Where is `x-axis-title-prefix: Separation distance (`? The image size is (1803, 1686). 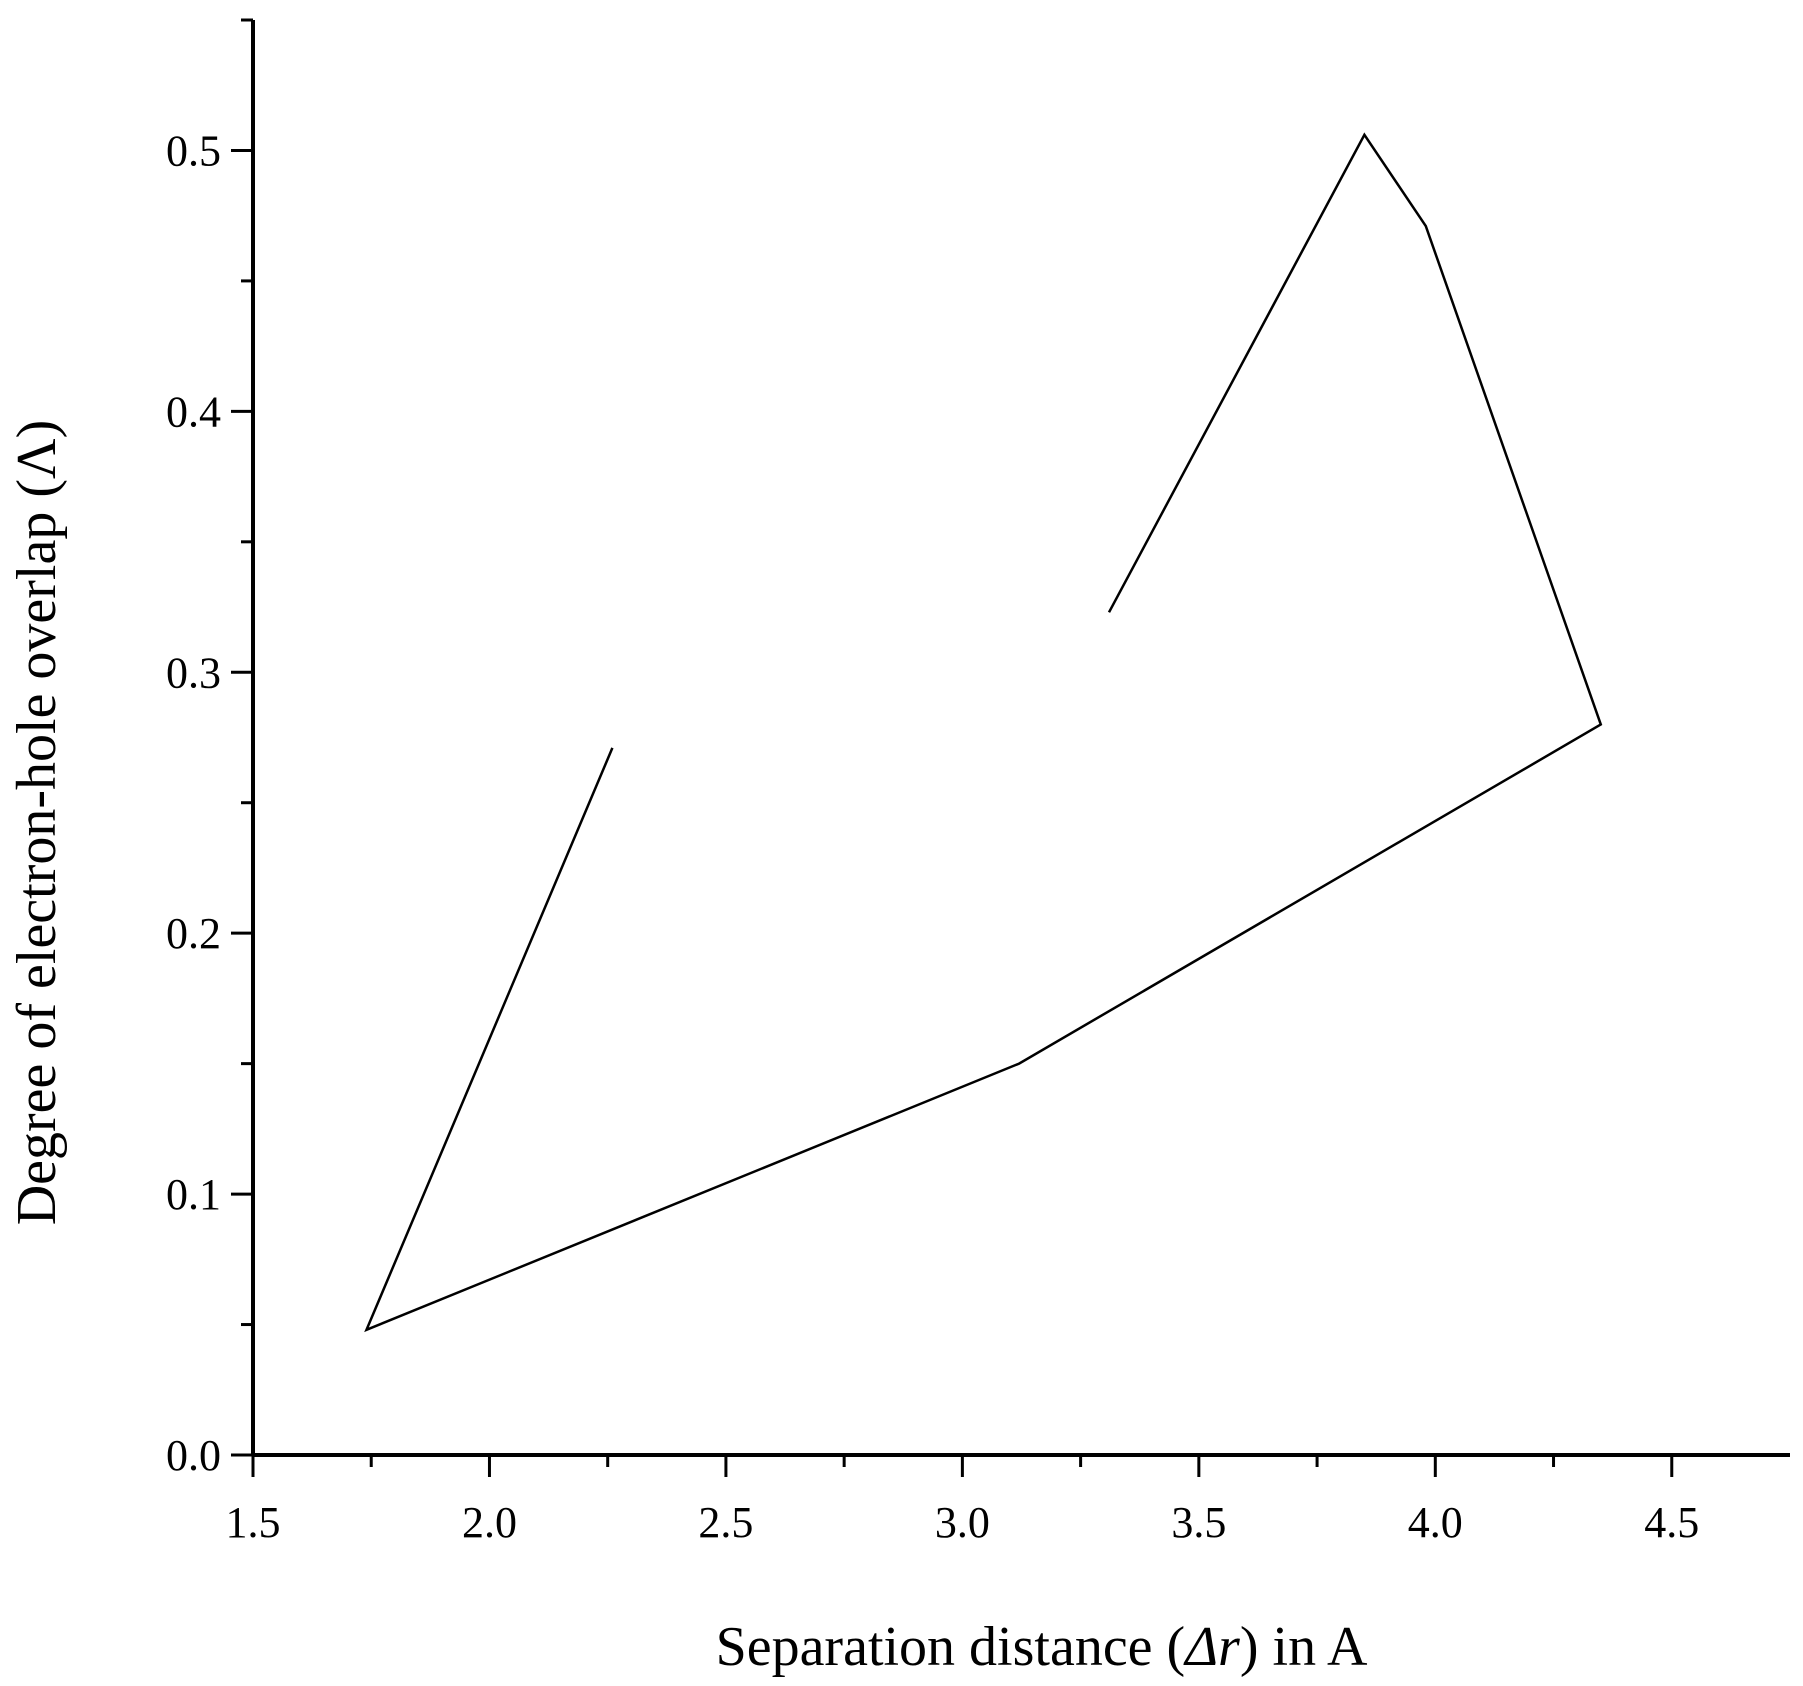
x-axis-title-prefix: Separation distance ( is located at coordinates (951, 1647).